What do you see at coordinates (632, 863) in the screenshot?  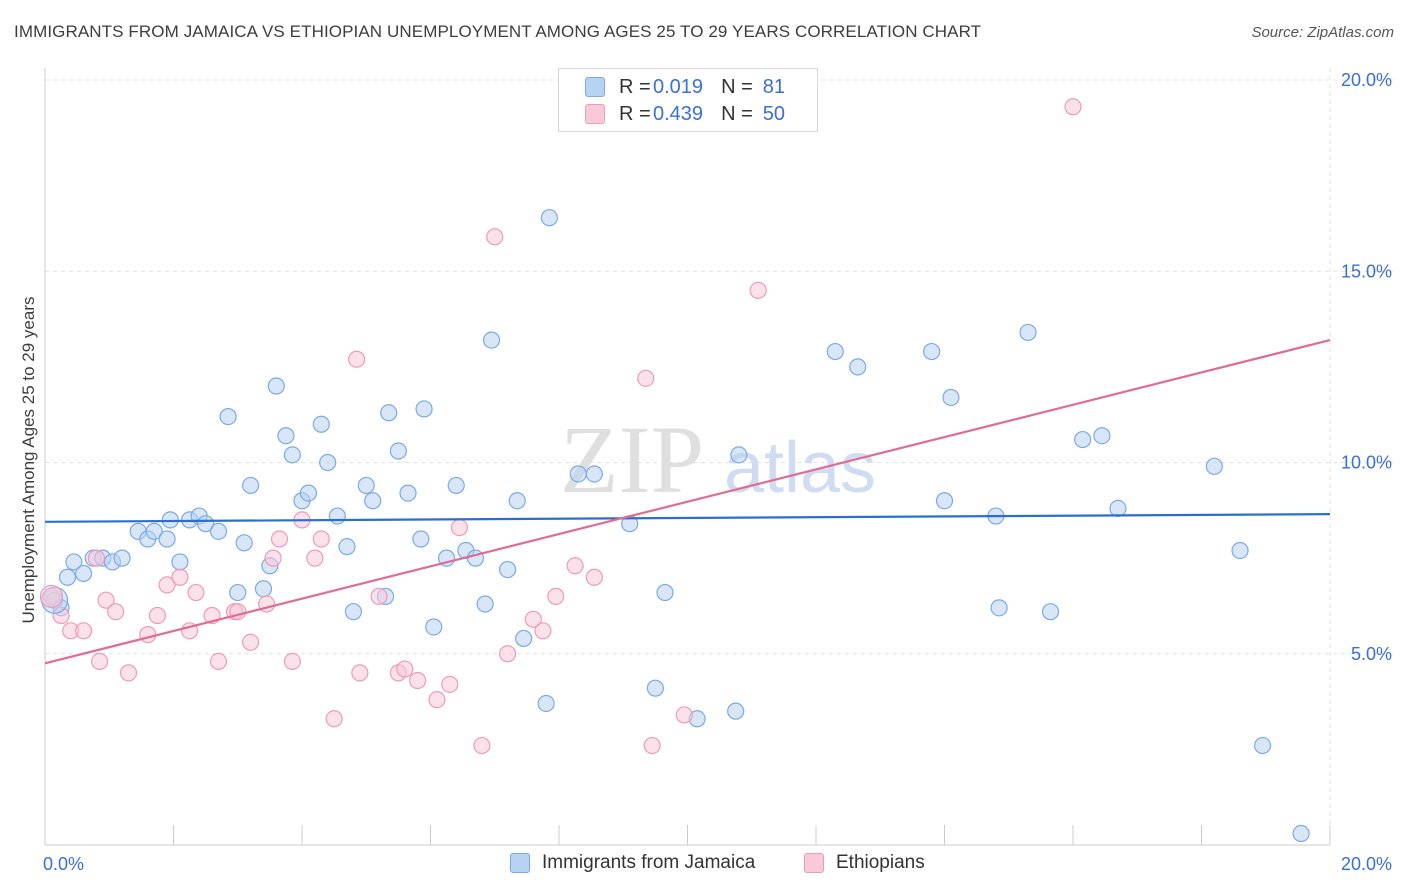 I see `series-legend-jamaica: Immigrants from Jamaica` at bounding box center [632, 863].